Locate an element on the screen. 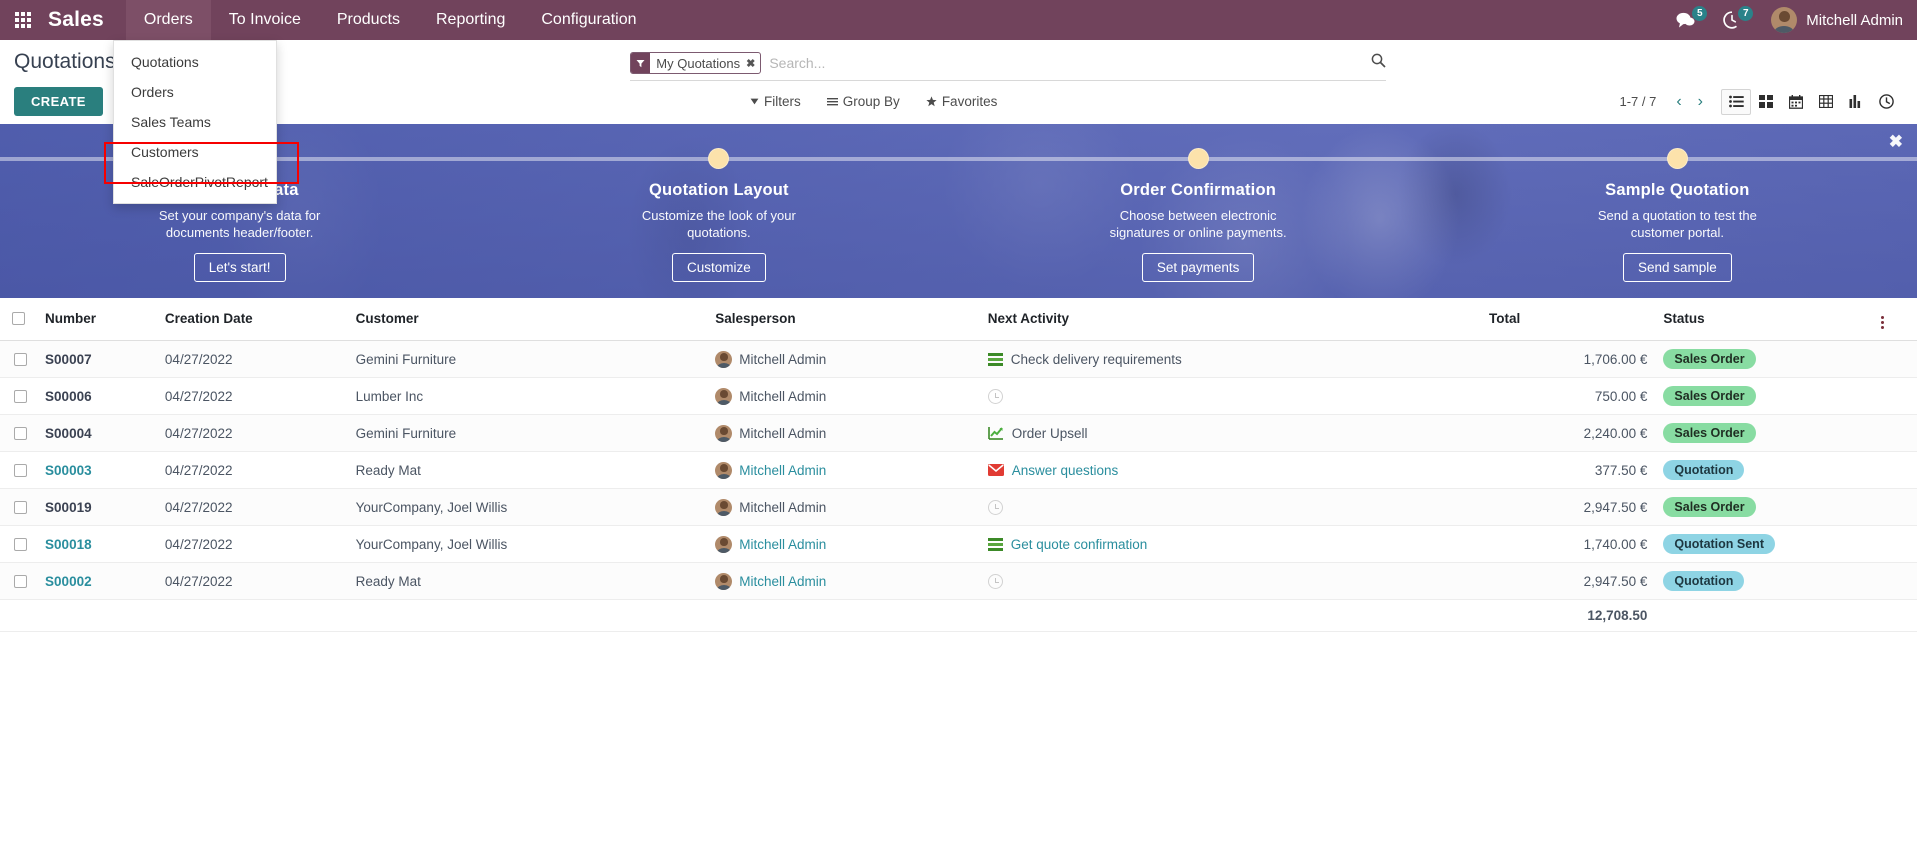 This screenshot has height=849, width=1917. status-badge: Sales Order is located at coordinates (1709, 359).